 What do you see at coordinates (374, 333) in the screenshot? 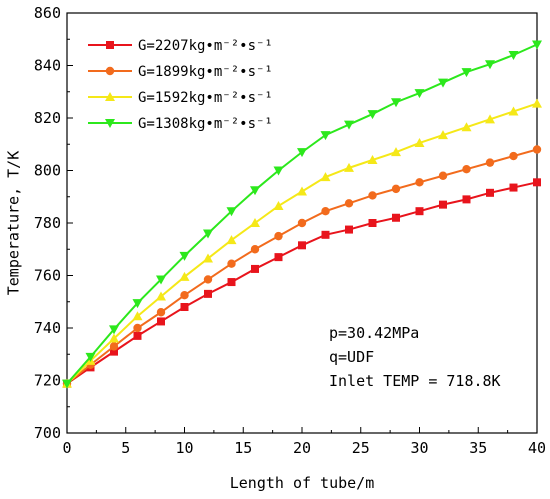
I see `annotation-text: p=30.42MPa` at bounding box center [374, 333].